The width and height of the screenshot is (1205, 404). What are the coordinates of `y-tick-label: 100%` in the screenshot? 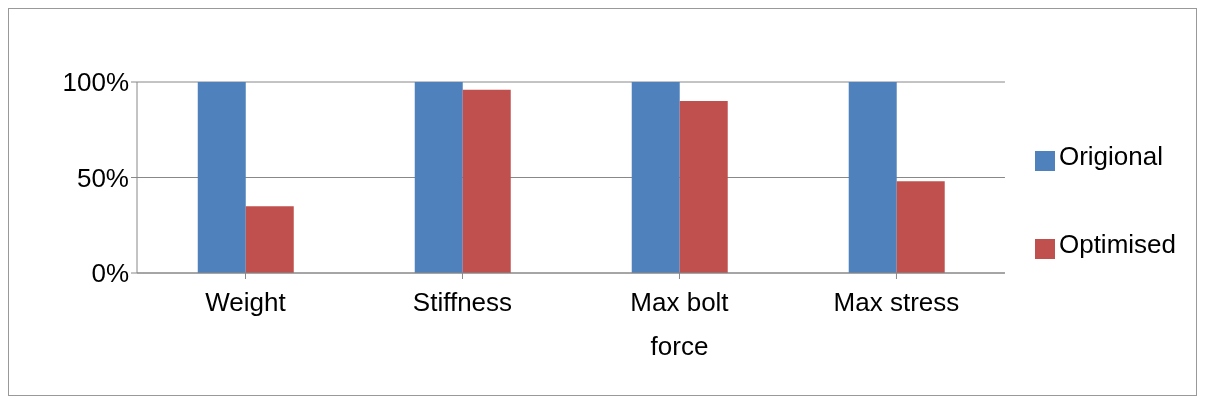 It's located at (95, 82).